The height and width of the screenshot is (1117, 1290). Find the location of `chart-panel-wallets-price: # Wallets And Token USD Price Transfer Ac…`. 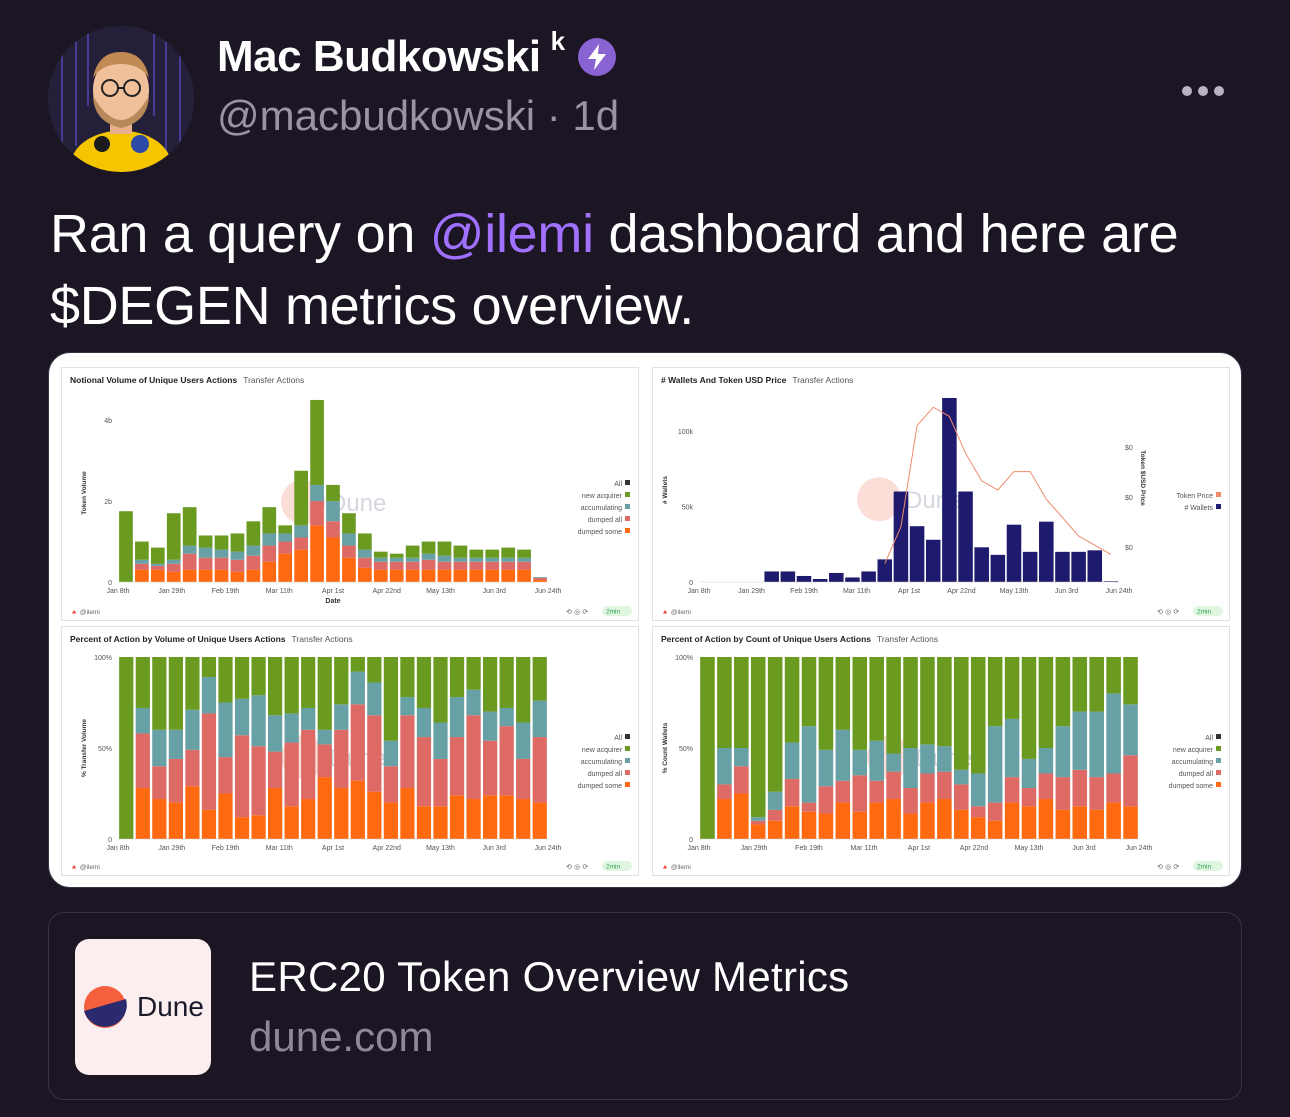

chart-panel-wallets-price: # Wallets And Token USD Price Transfer Ac… is located at coordinates (941, 494).